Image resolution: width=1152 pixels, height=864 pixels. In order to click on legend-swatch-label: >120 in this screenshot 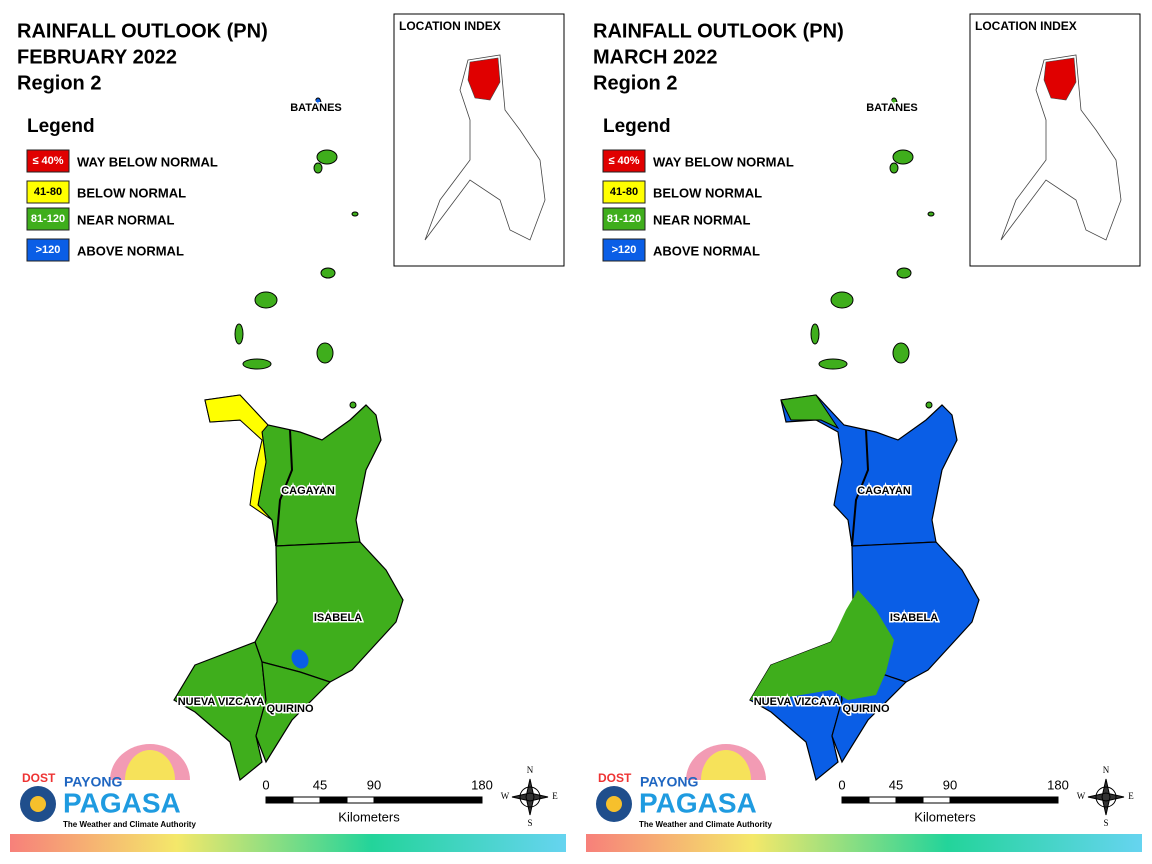, I will do `click(624, 250)`.